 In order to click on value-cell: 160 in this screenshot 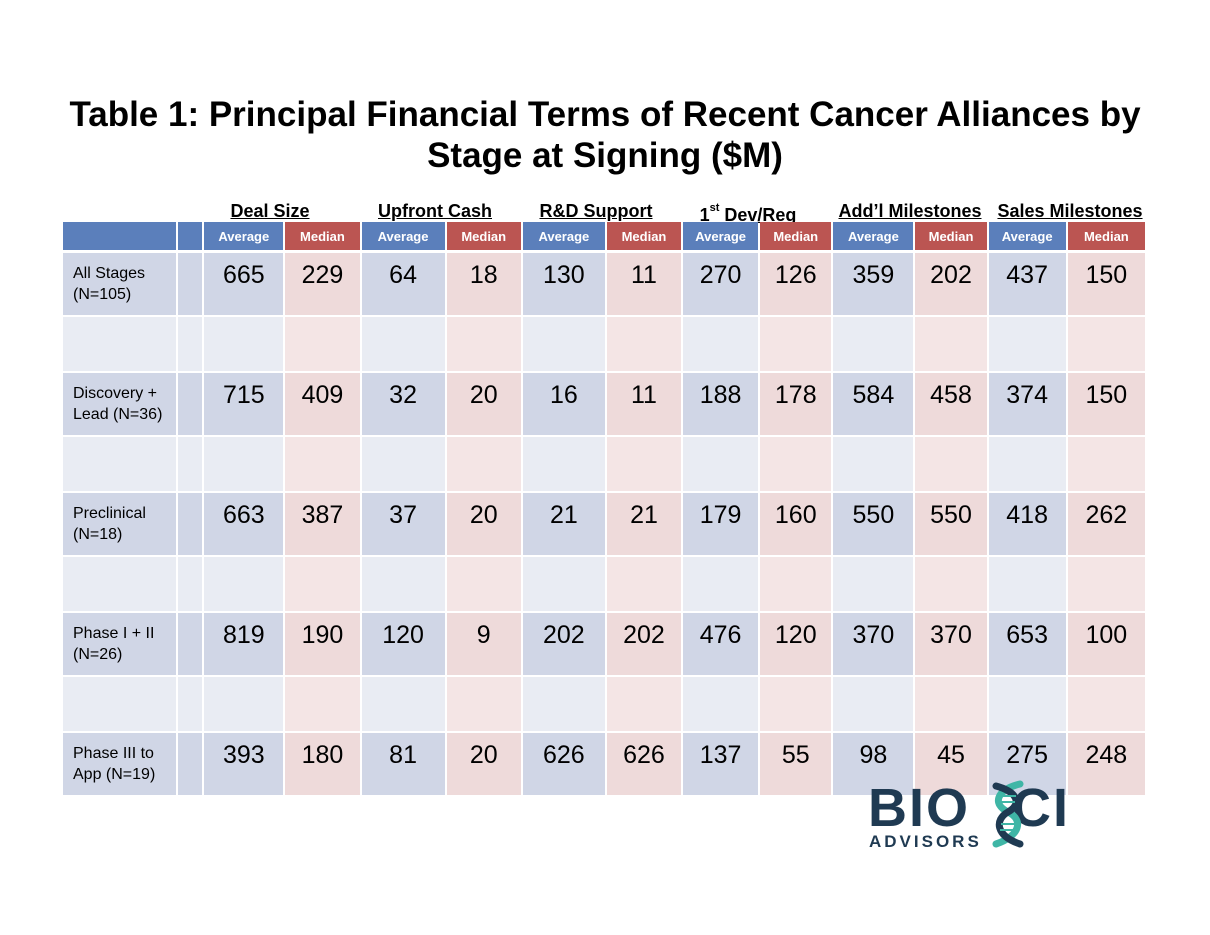, I will do `click(796, 525)`.